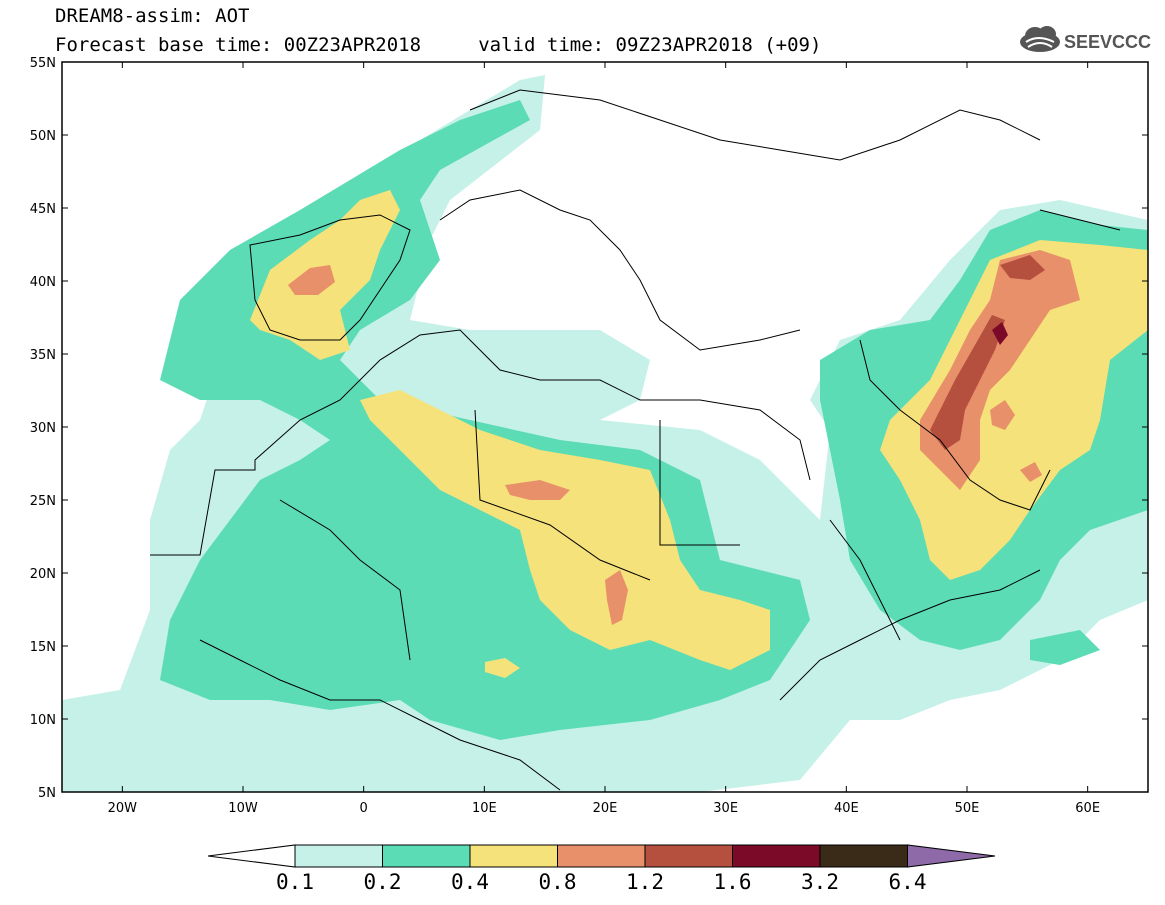 This screenshot has width=1165, height=905. I want to click on seevccc-logo: SEEVCCC, so click(1085, 39).